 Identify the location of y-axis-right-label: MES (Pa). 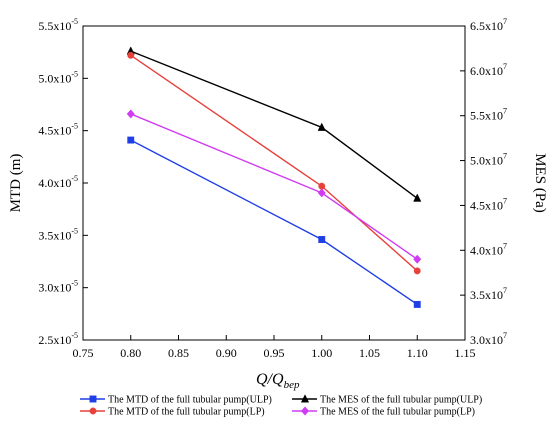
(540, 183).